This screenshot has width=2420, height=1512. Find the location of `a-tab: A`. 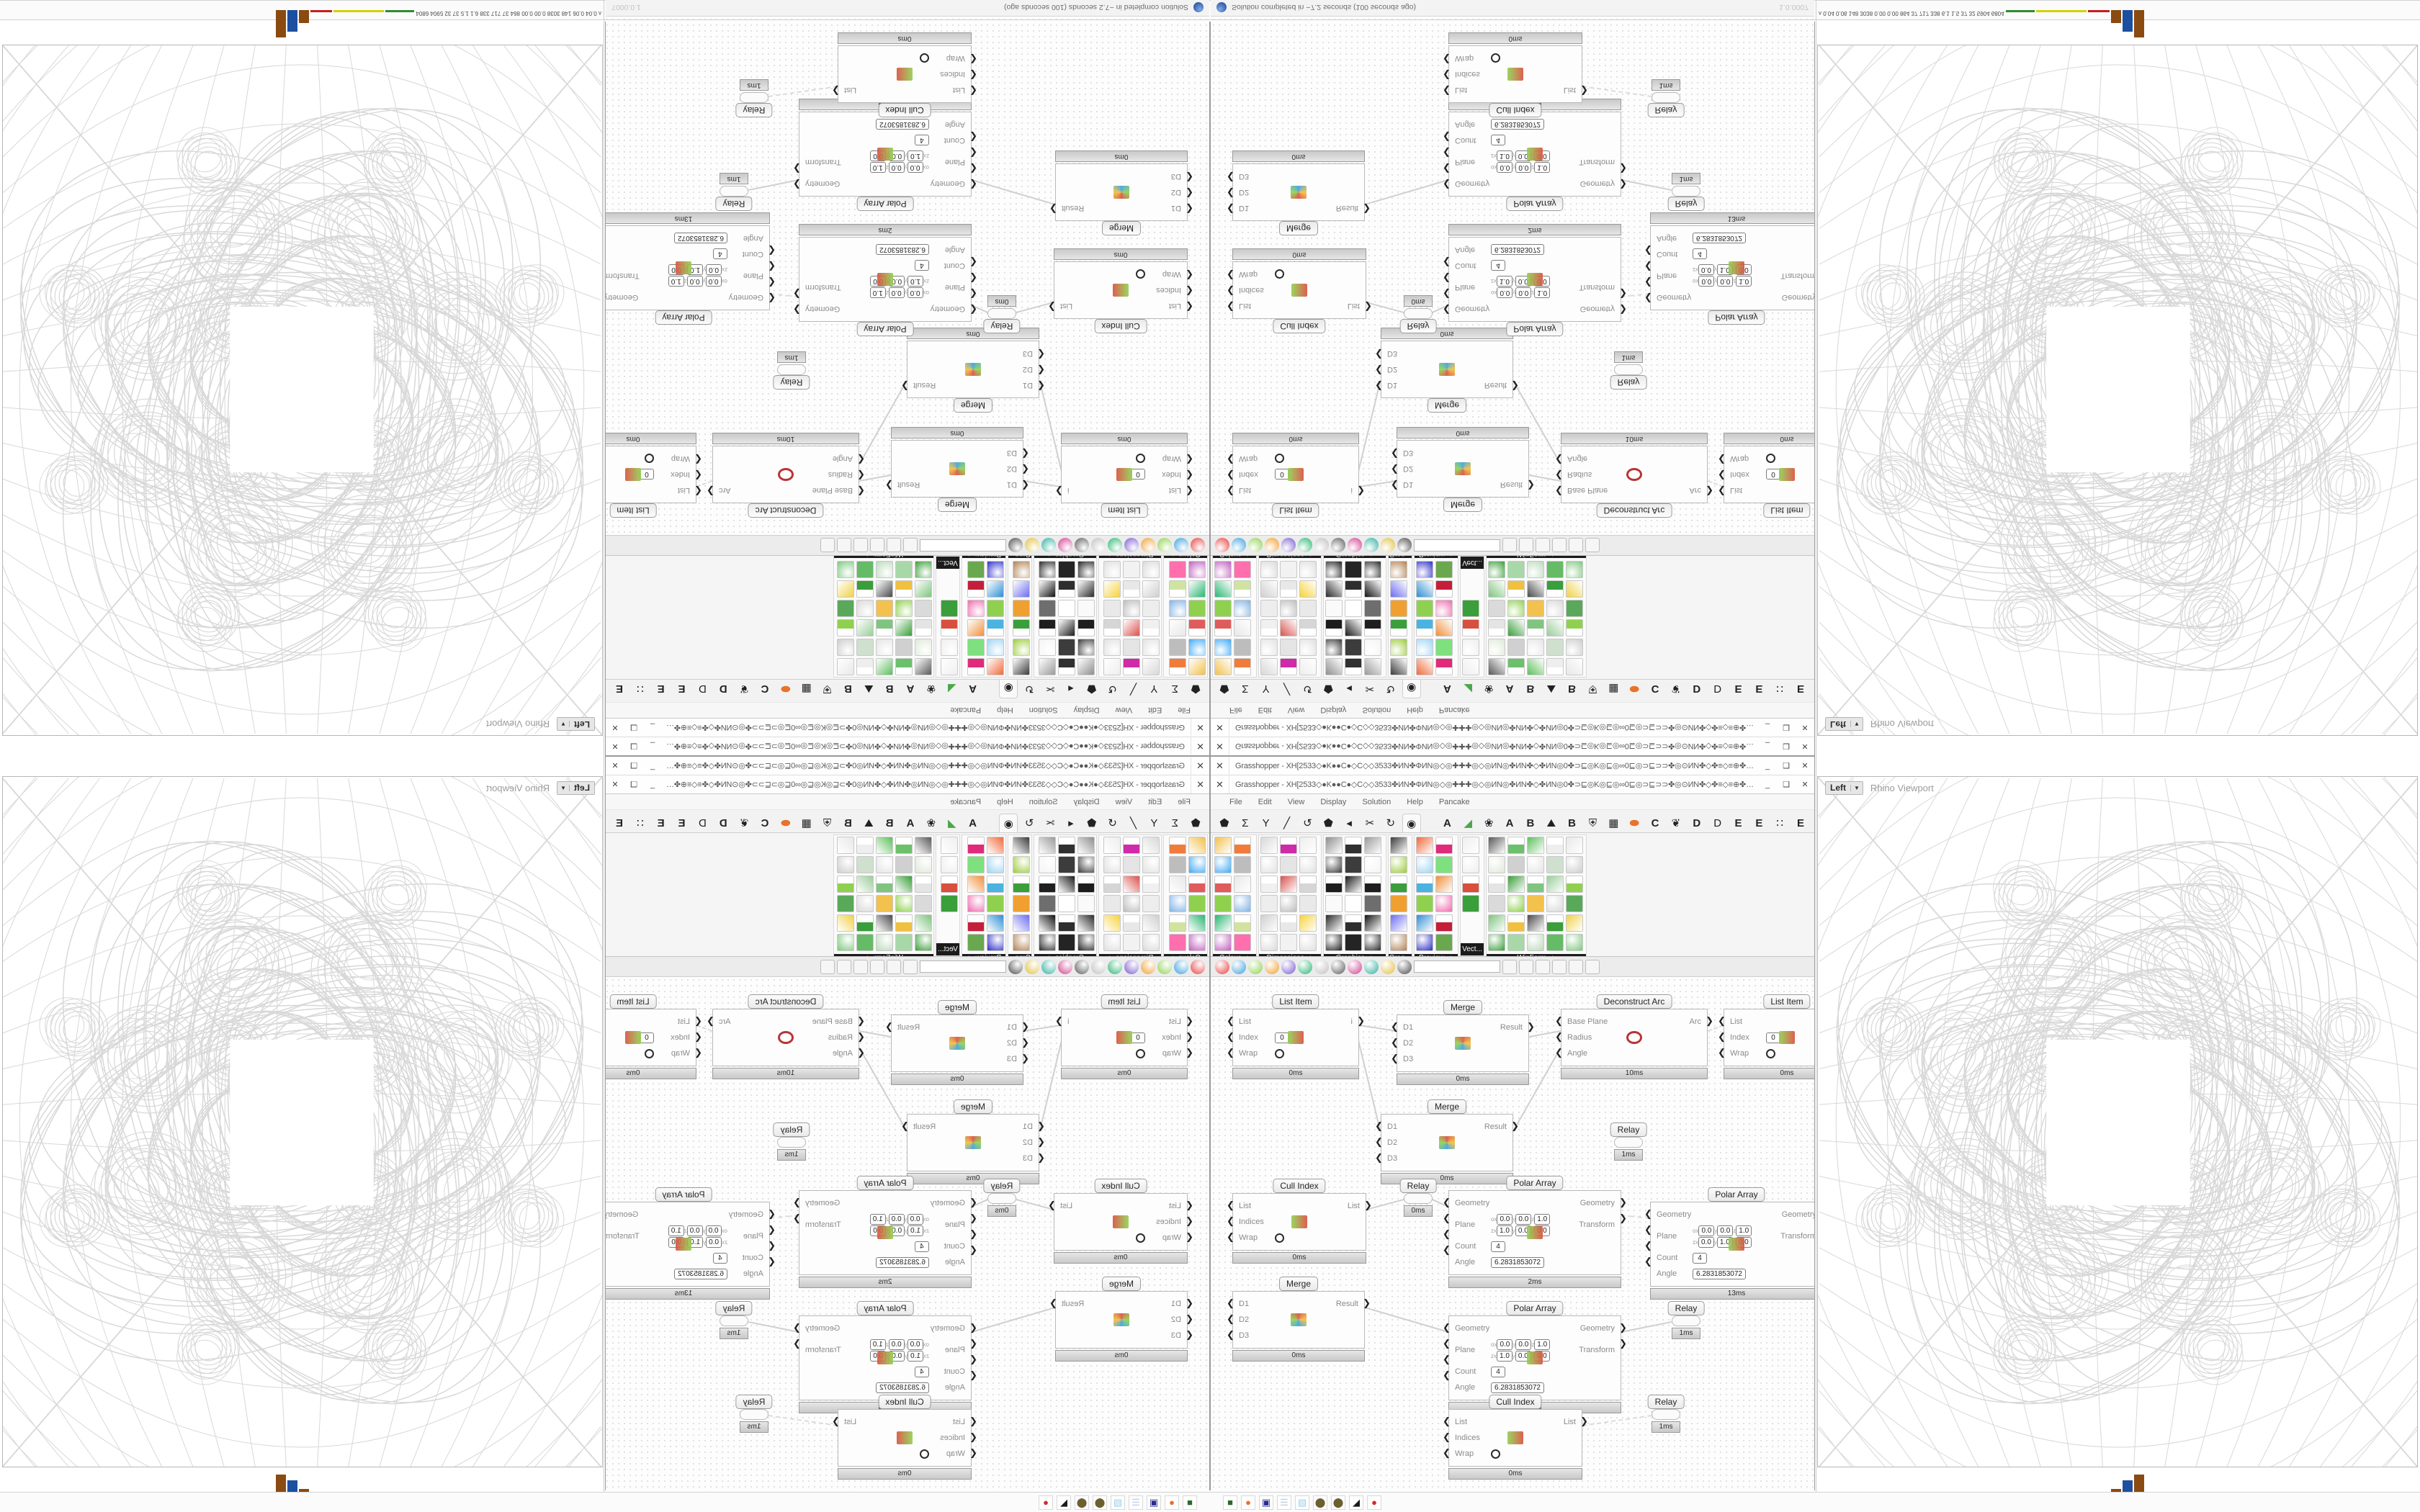

a-tab: A is located at coordinates (973, 822).